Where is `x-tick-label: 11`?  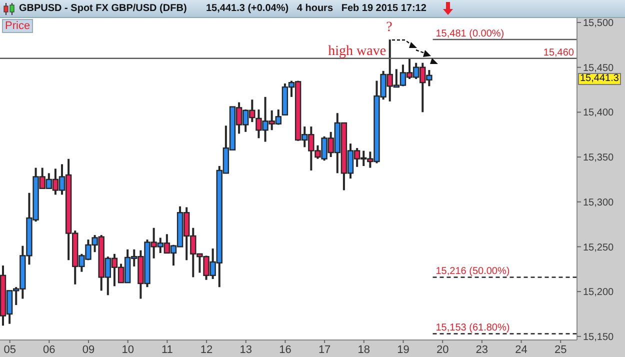 x-tick-label: 11 is located at coordinates (167, 350).